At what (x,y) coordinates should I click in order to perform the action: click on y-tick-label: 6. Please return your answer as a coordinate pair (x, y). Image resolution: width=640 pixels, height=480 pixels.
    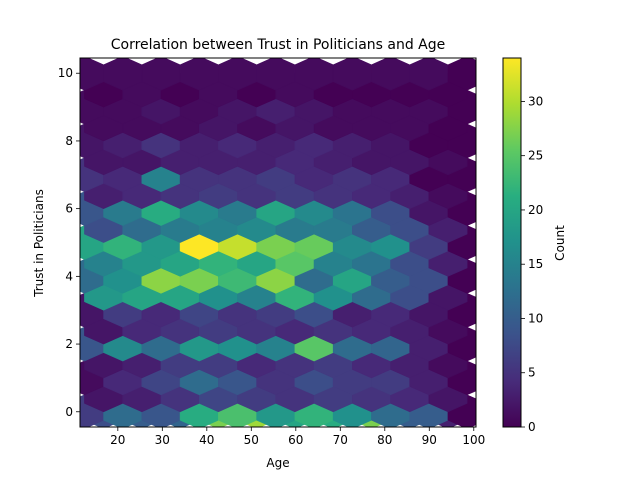
    Looking at the image, I should click on (69, 209).